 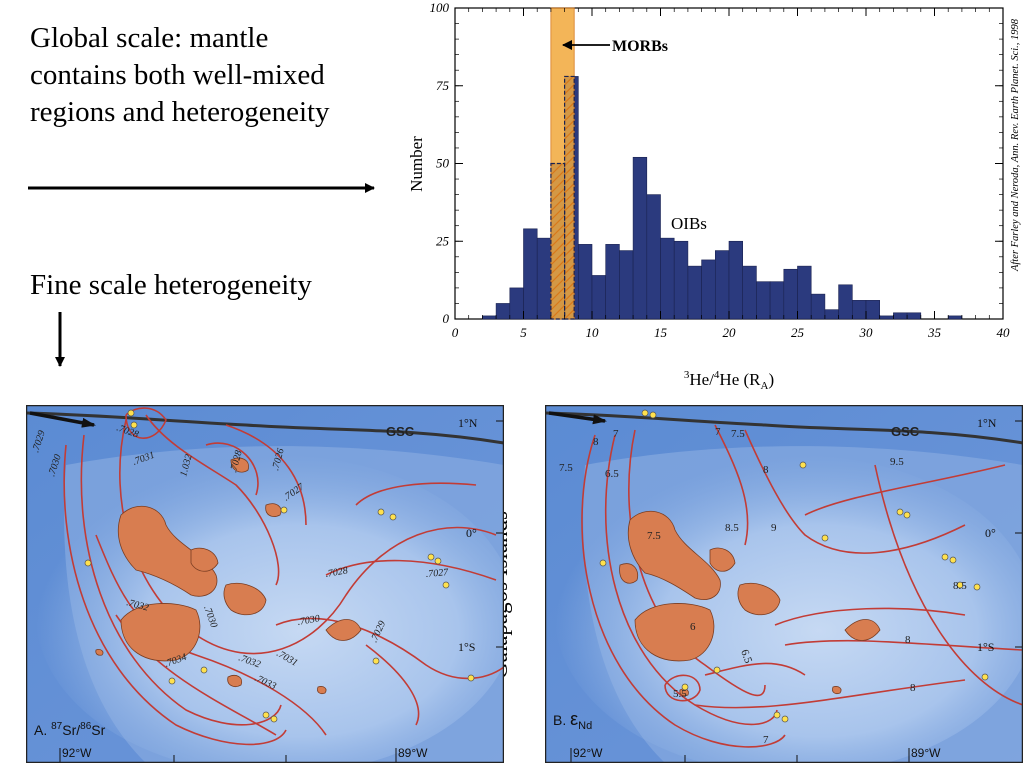 What do you see at coordinates (228, 576) in the screenshot?
I see `map-a-islands` at bounding box center [228, 576].